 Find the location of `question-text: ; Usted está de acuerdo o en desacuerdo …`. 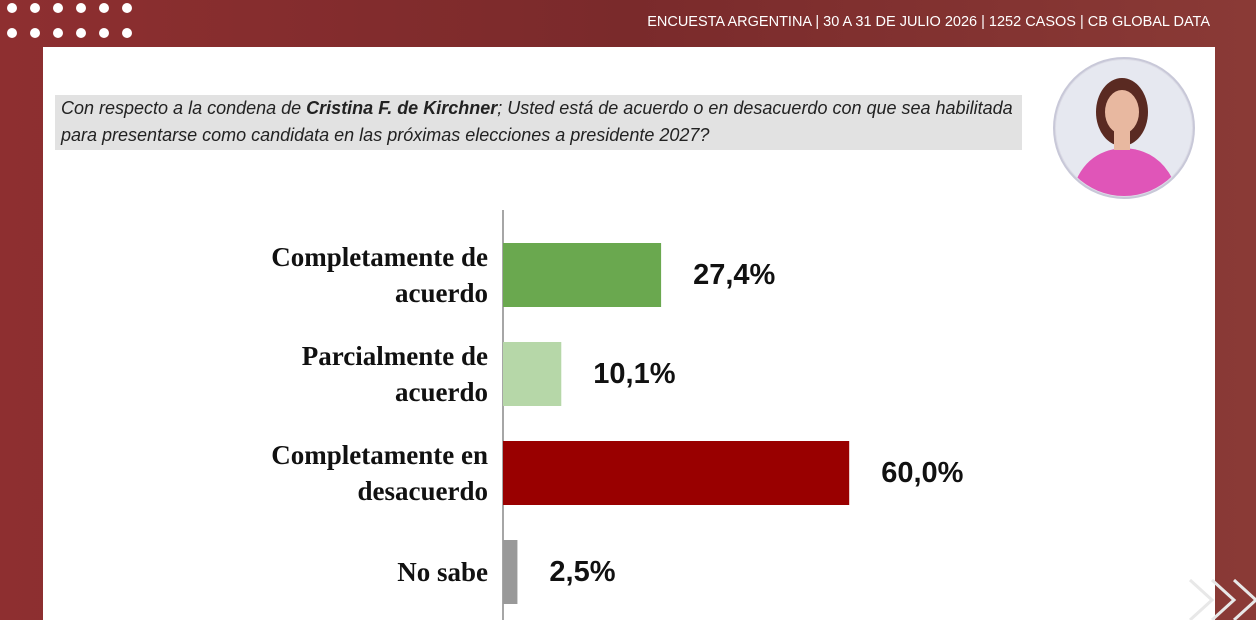

question-text: ; Usted está de acuerdo o en desacuerdo … is located at coordinates (537, 121).